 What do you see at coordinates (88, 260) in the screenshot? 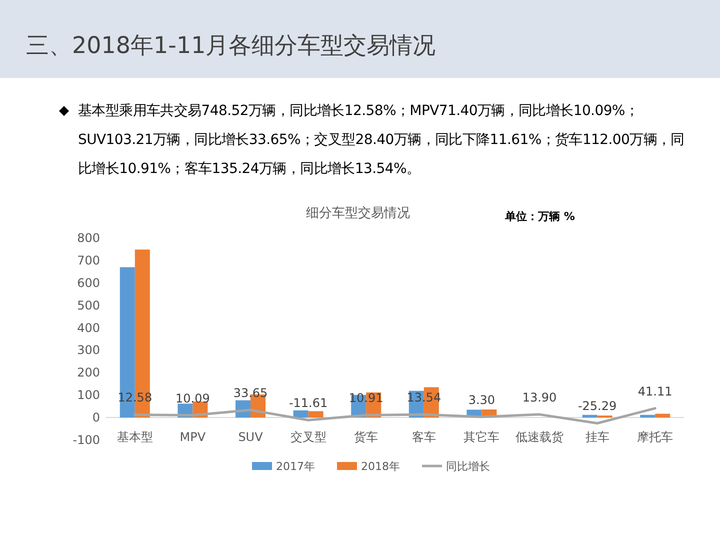
I see `y-tick-label: 700` at bounding box center [88, 260].